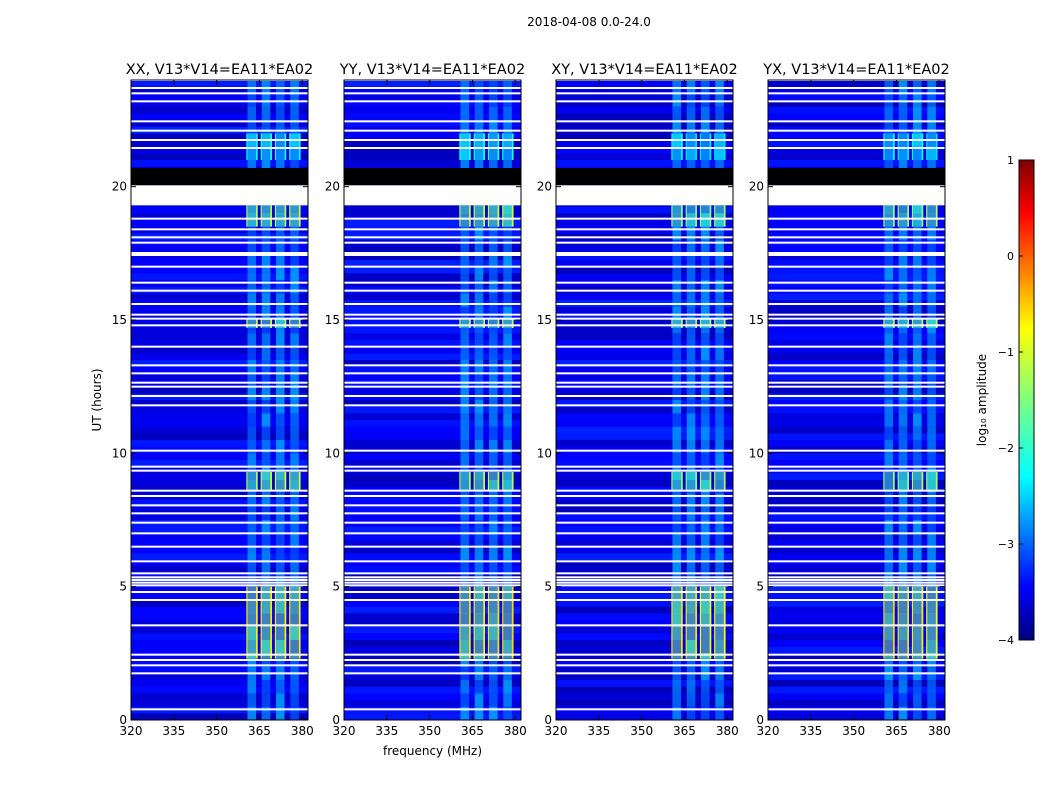 The width and height of the screenshot is (1050, 800). What do you see at coordinates (432, 399) in the screenshot?
I see `heatmap-image` at bounding box center [432, 399].